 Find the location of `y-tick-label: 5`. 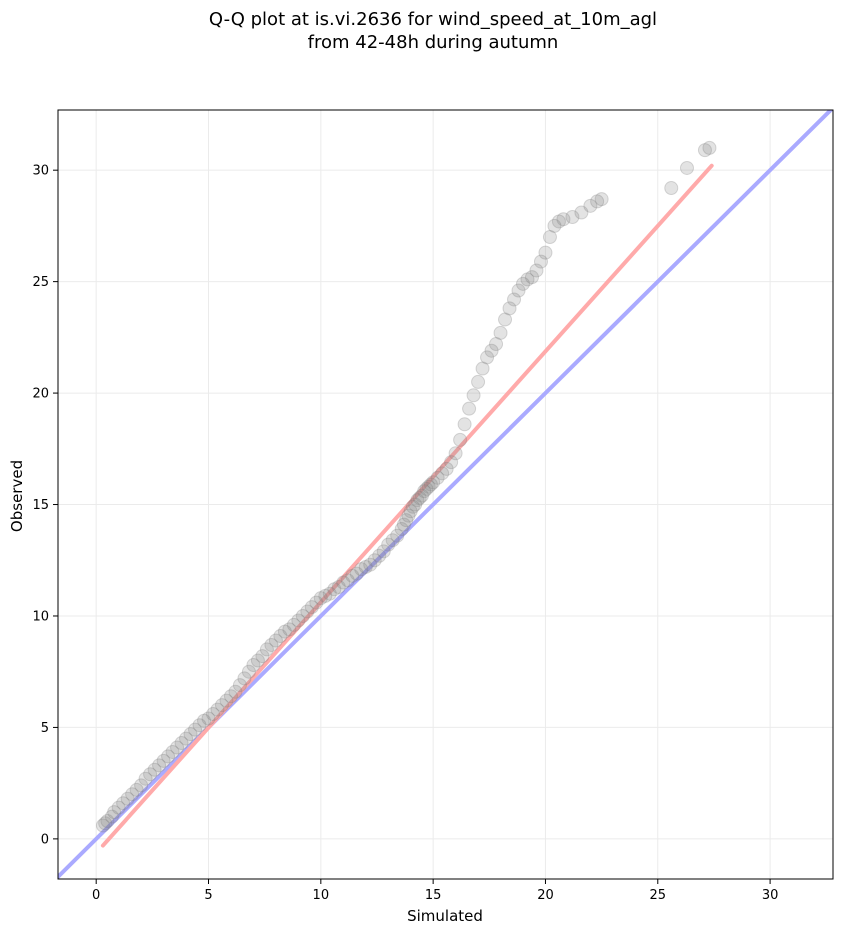

y-tick-label: 5 is located at coordinates (45, 728).